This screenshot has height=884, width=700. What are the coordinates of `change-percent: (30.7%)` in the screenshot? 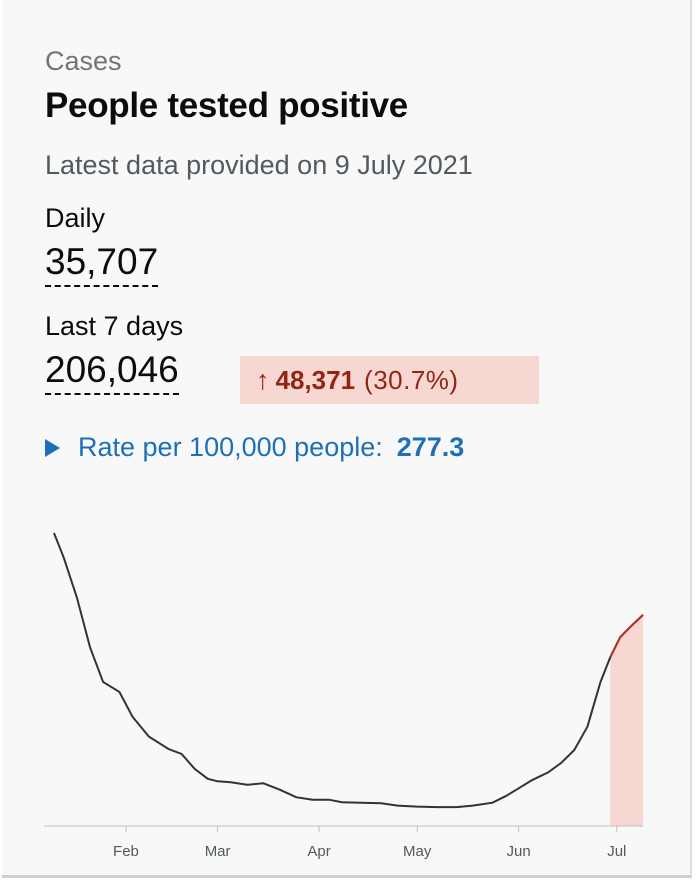 It's located at (411, 379).